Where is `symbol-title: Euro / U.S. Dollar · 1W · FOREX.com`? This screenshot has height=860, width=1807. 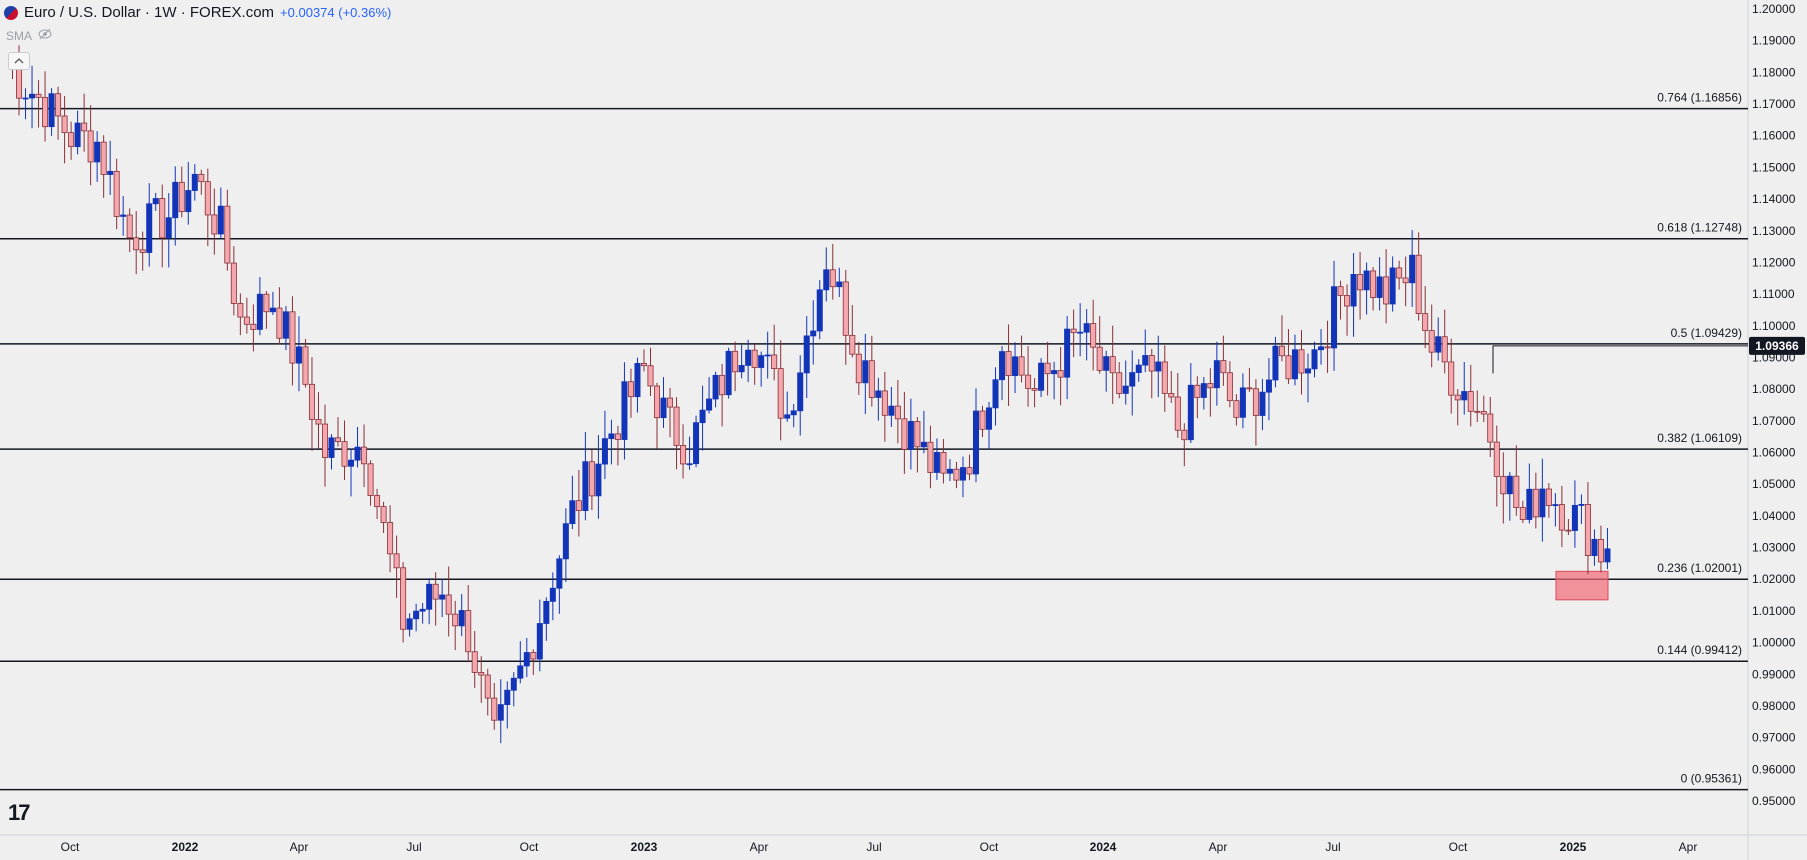 symbol-title: Euro / U.S. Dollar · 1W · FOREX.com is located at coordinates (149, 12).